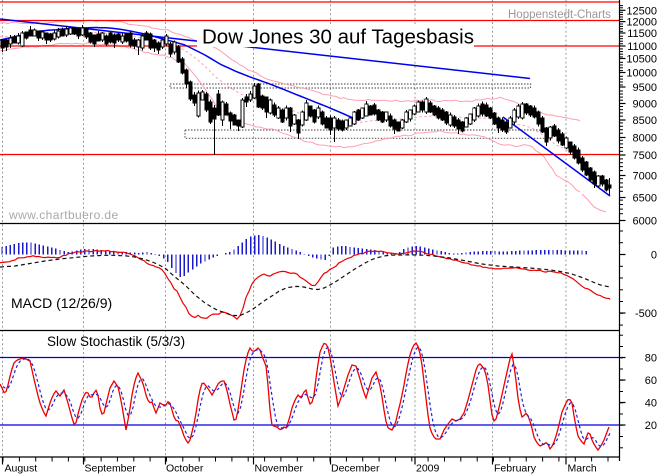 Image resolution: width=660 pixels, height=476 pixels. What do you see at coordinates (645, 139) in the screenshot?
I see `svg-text: 8000` at bounding box center [645, 139].